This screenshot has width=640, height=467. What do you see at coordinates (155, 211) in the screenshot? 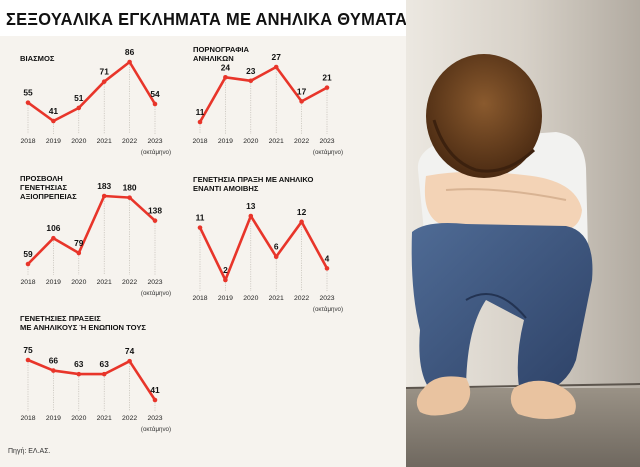
I see `data-label: 138` at bounding box center [155, 211].